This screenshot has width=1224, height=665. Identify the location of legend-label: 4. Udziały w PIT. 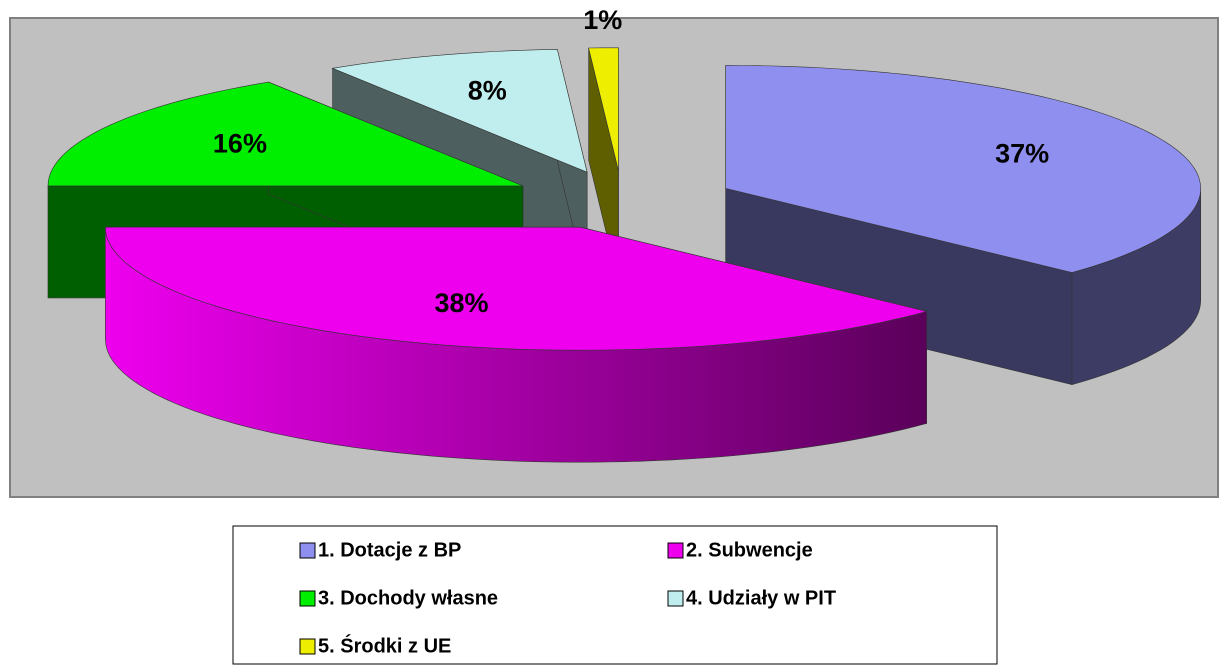
(761, 598).